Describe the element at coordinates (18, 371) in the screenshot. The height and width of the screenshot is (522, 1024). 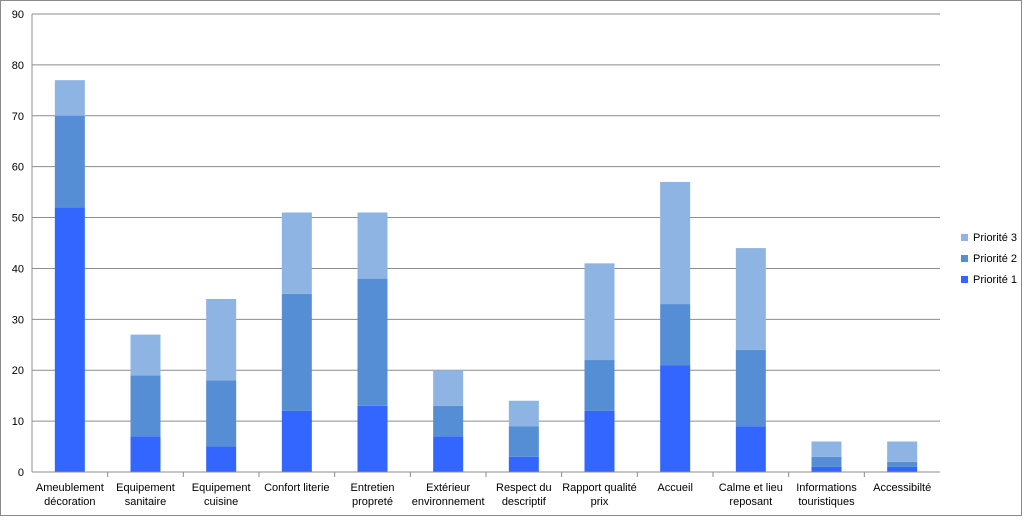
I see `y-tick-label: 20` at that location.